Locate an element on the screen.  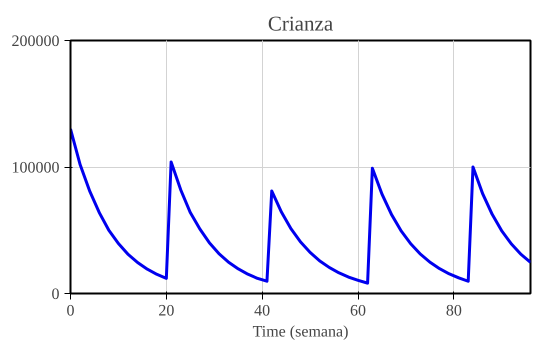
x-tick-label: 80 is located at coordinates (454, 311).